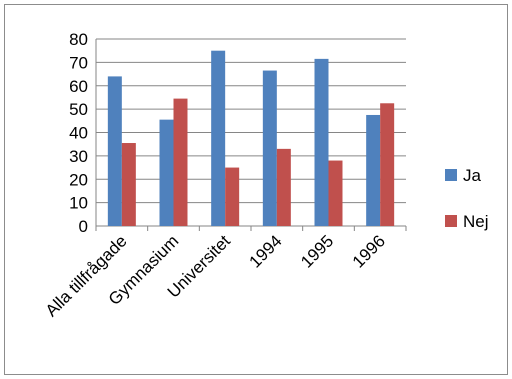 The width and height of the screenshot is (512, 379). I want to click on x-tick-label: 1995, so click(317, 251).